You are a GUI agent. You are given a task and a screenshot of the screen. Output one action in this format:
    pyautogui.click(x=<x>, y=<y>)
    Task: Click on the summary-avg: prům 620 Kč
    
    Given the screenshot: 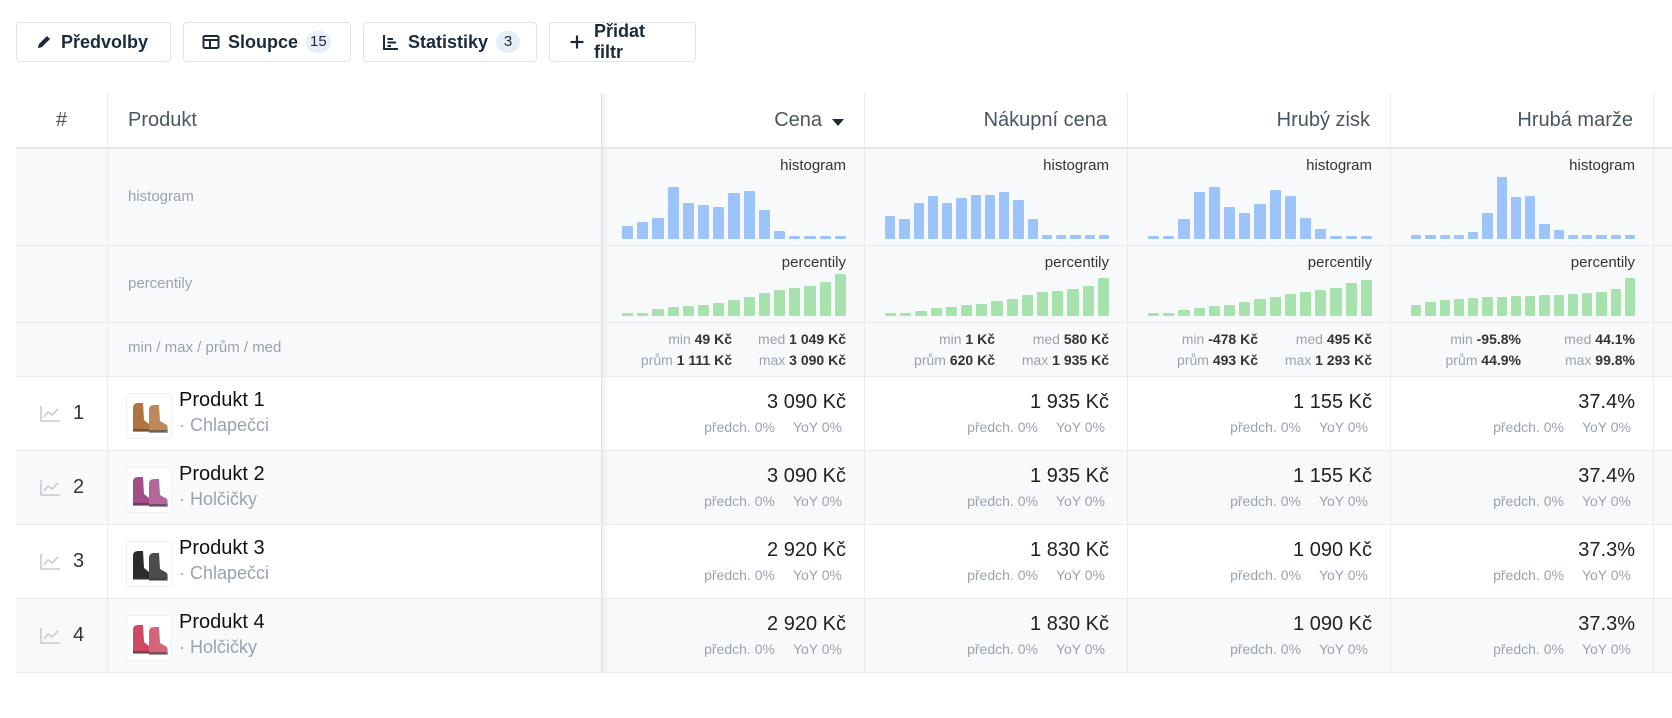 What is the action you would take?
    pyautogui.click(x=954, y=360)
    